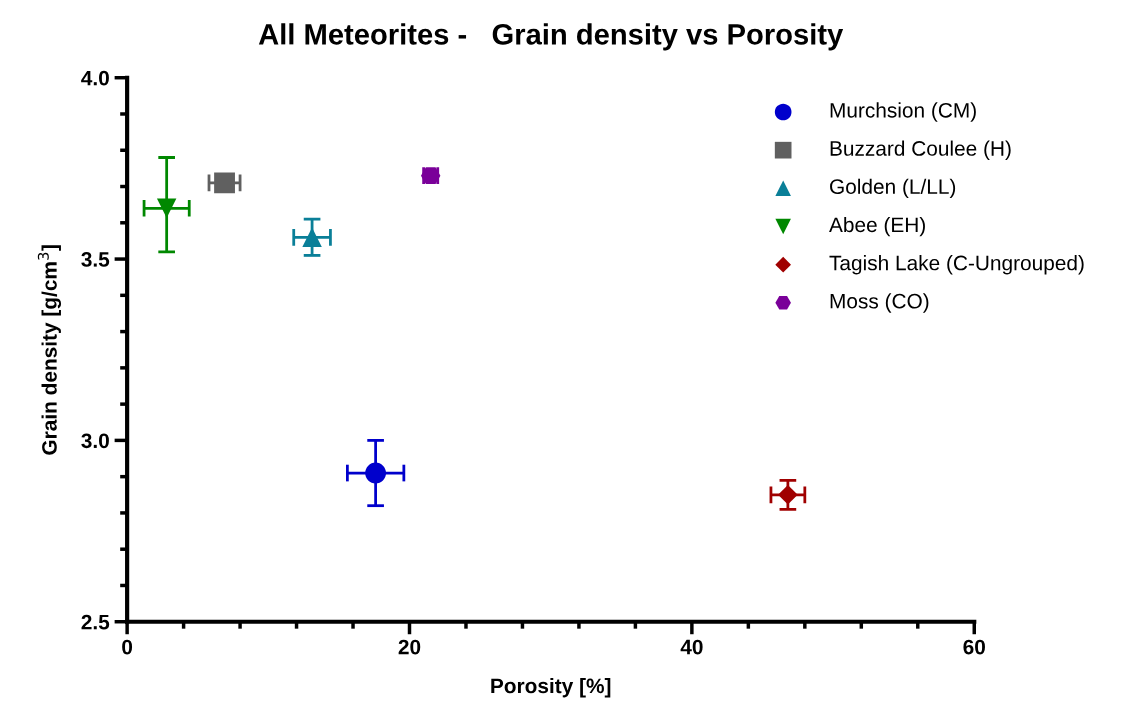 This screenshot has width=1125, height=713. I want to click on y-tick-label: 3.5, so click(95, 259).